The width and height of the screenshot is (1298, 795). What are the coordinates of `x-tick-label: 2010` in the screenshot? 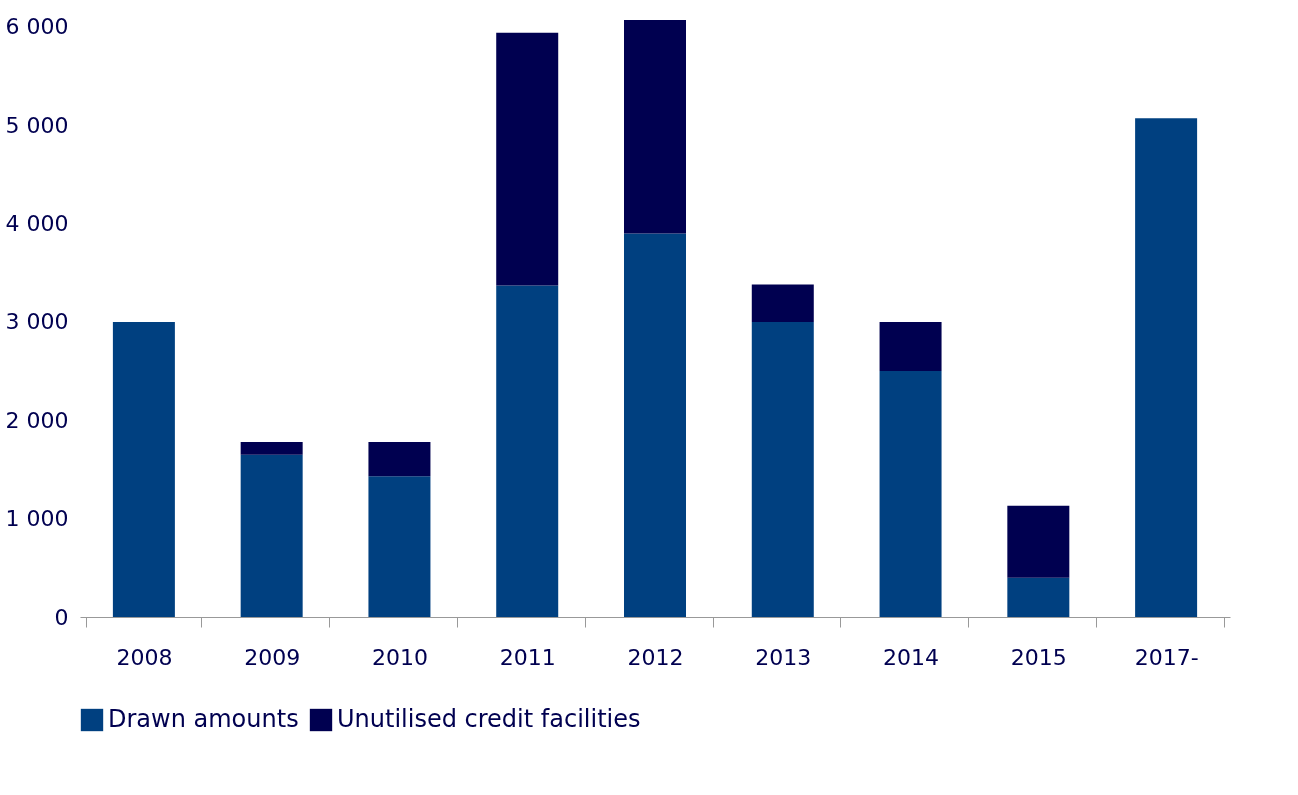 It's located at (399, 657).